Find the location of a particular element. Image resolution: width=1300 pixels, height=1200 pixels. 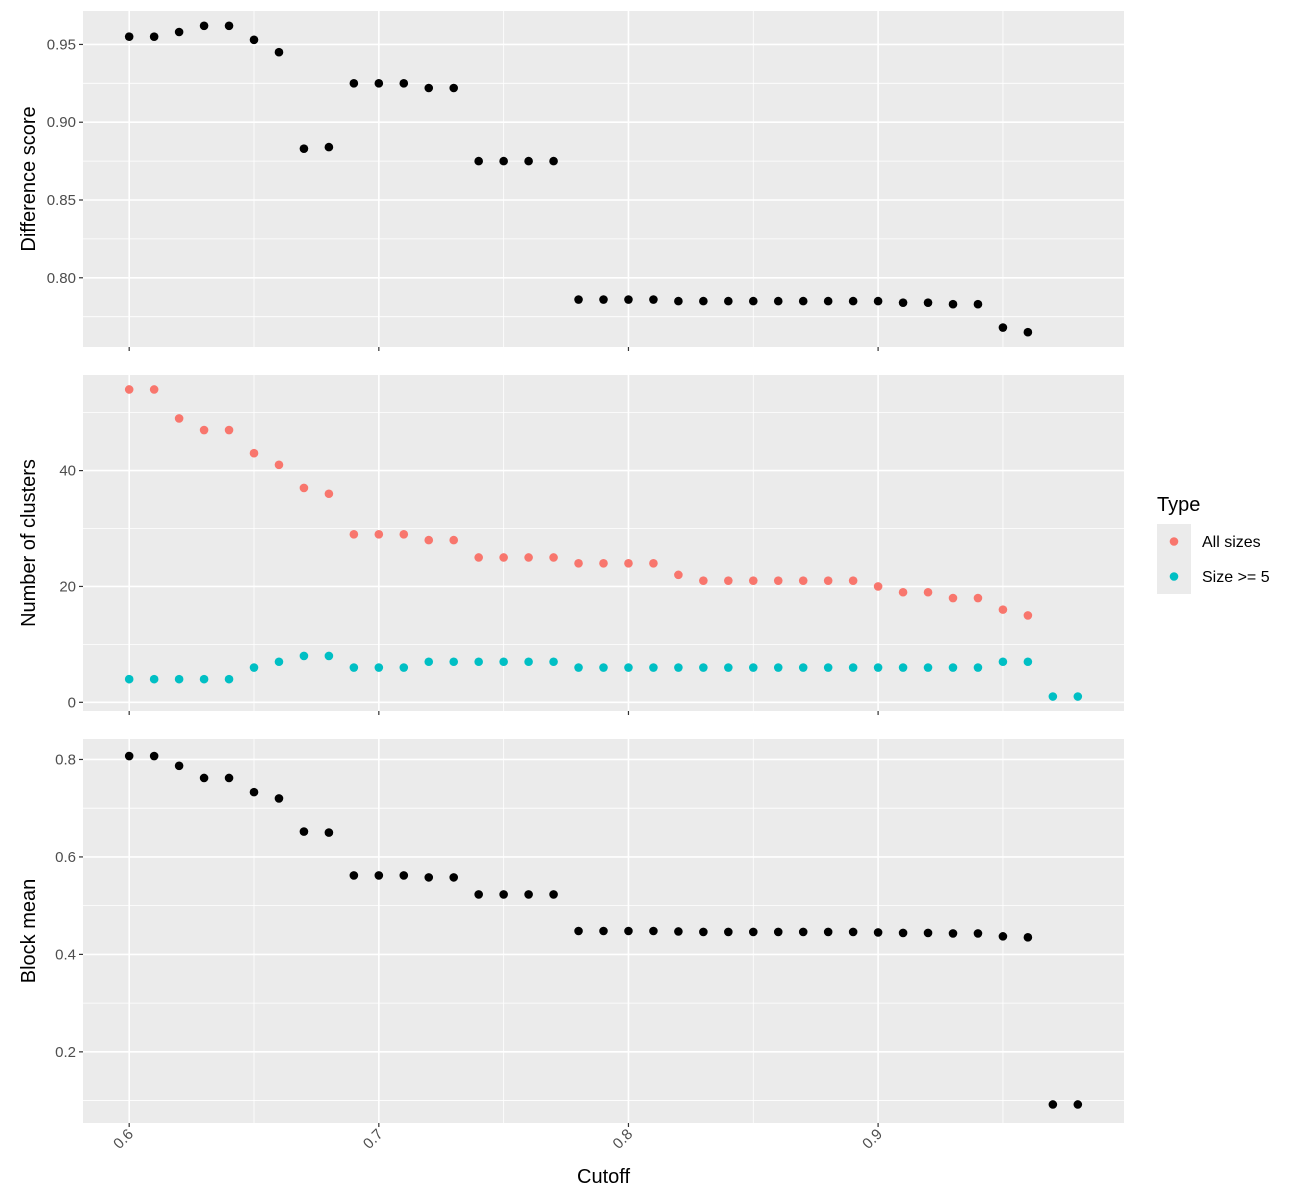

legend-key-point is located at coordinates (1174, 576).